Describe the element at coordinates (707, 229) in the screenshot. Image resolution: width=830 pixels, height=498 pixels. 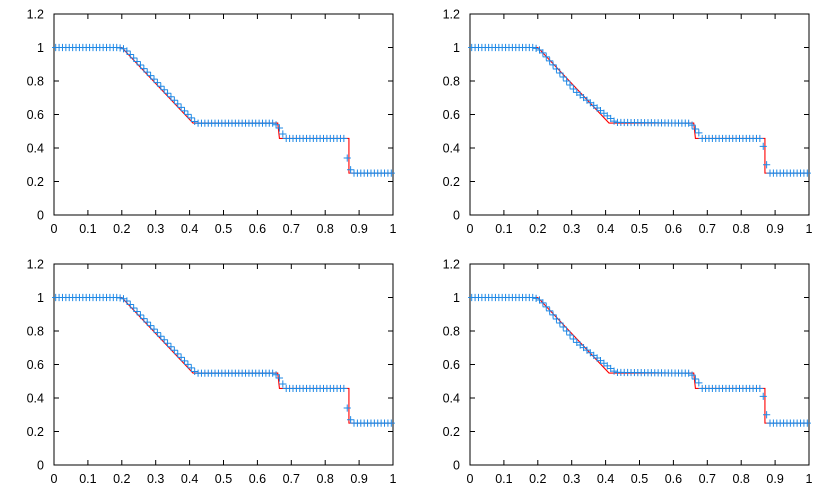
I see `x-tick-label: 0.7` at that location.